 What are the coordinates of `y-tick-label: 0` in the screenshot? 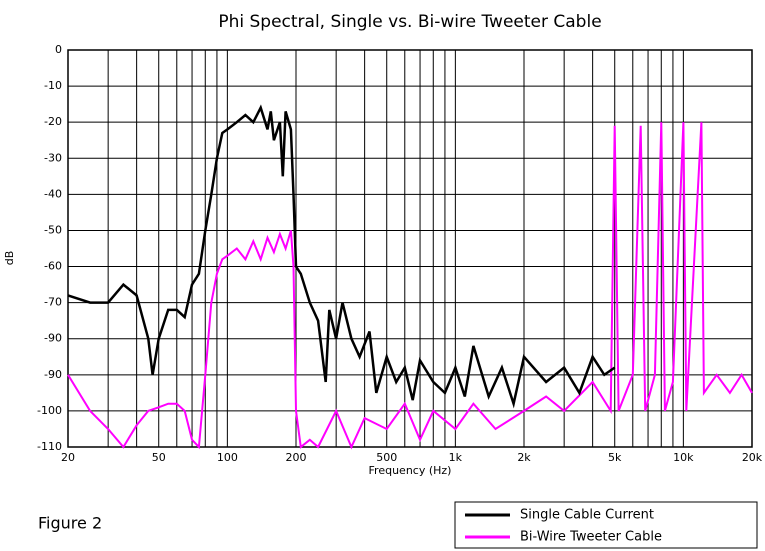 It's located at (58, 49).